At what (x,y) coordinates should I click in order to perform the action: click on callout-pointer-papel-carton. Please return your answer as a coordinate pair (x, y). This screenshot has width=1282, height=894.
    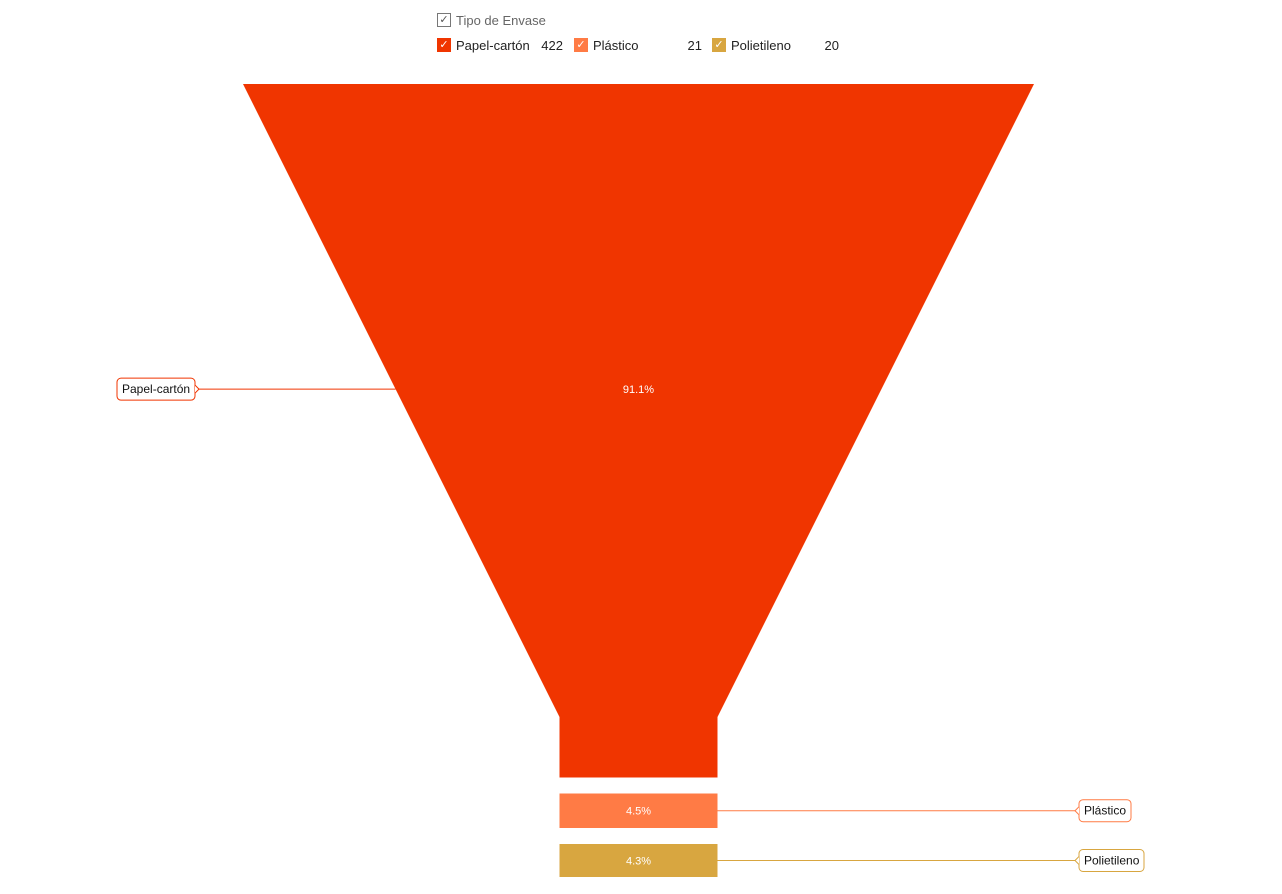
    Looking at the image, I should click on (197, 389).